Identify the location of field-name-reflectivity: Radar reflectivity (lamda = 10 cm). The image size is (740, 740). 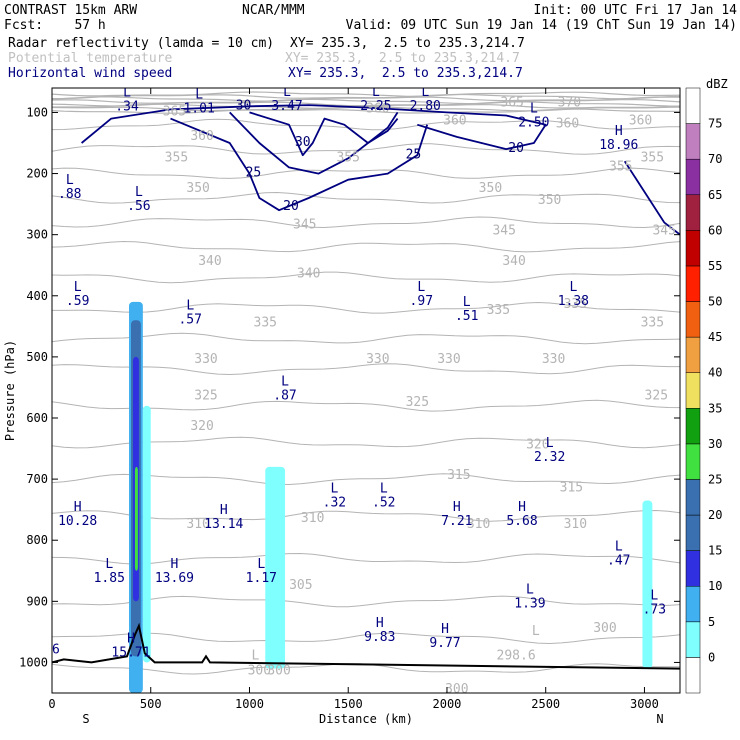
(141, 43).